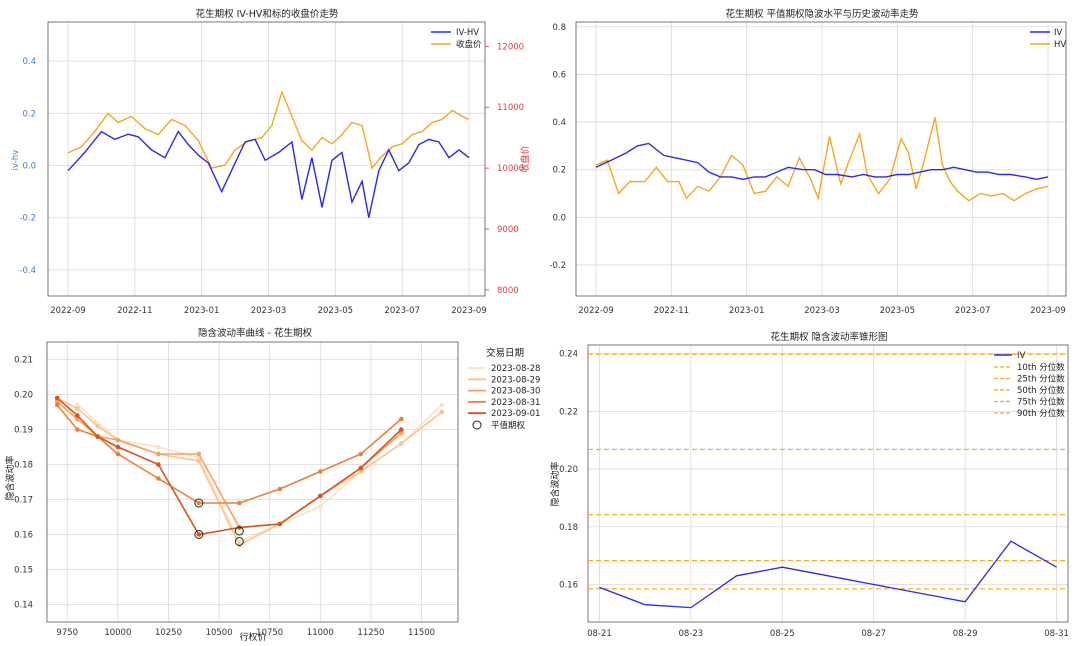 The width and height of the screenshot is (1080, 646). What do you see at coordinates (370, 633) in the screenshot?
I see `x-tick-label: 11250` at bounding box center [370, 633].